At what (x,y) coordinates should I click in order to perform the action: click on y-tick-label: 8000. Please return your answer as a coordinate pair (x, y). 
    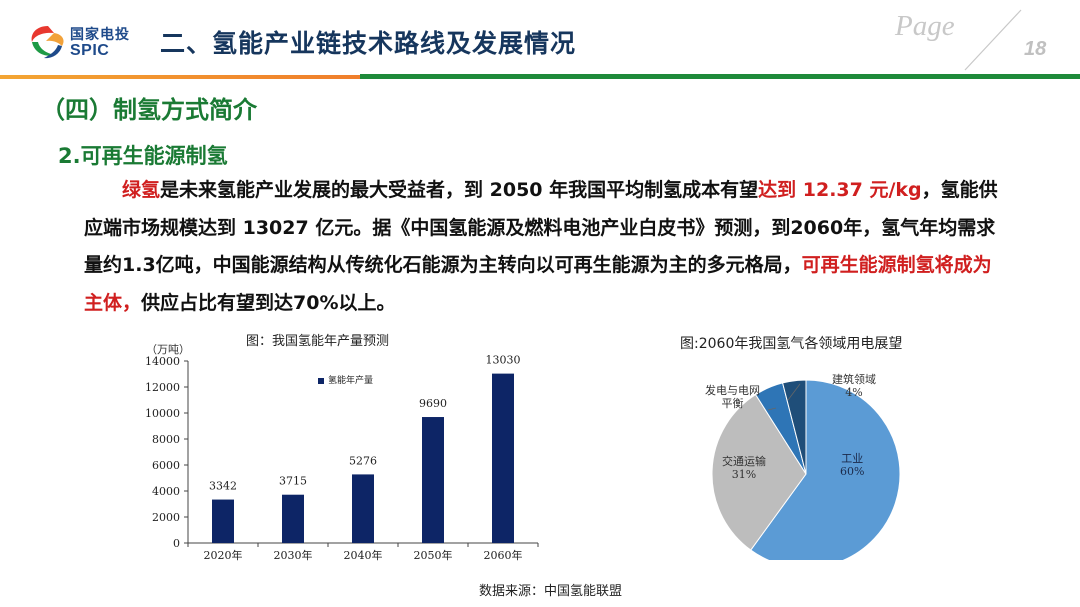
    Looking at the image, I should click on (166, 439).